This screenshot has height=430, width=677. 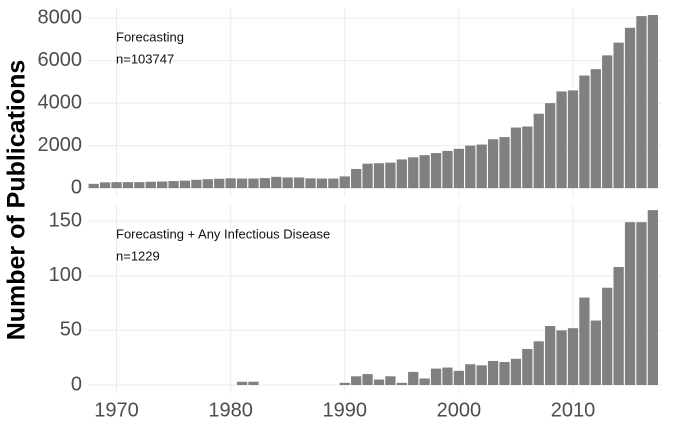 What do you see at coordinates (573, 410) in the screenshot?
I see `x-tick-label: 2010` at bounding box center [573, 410].